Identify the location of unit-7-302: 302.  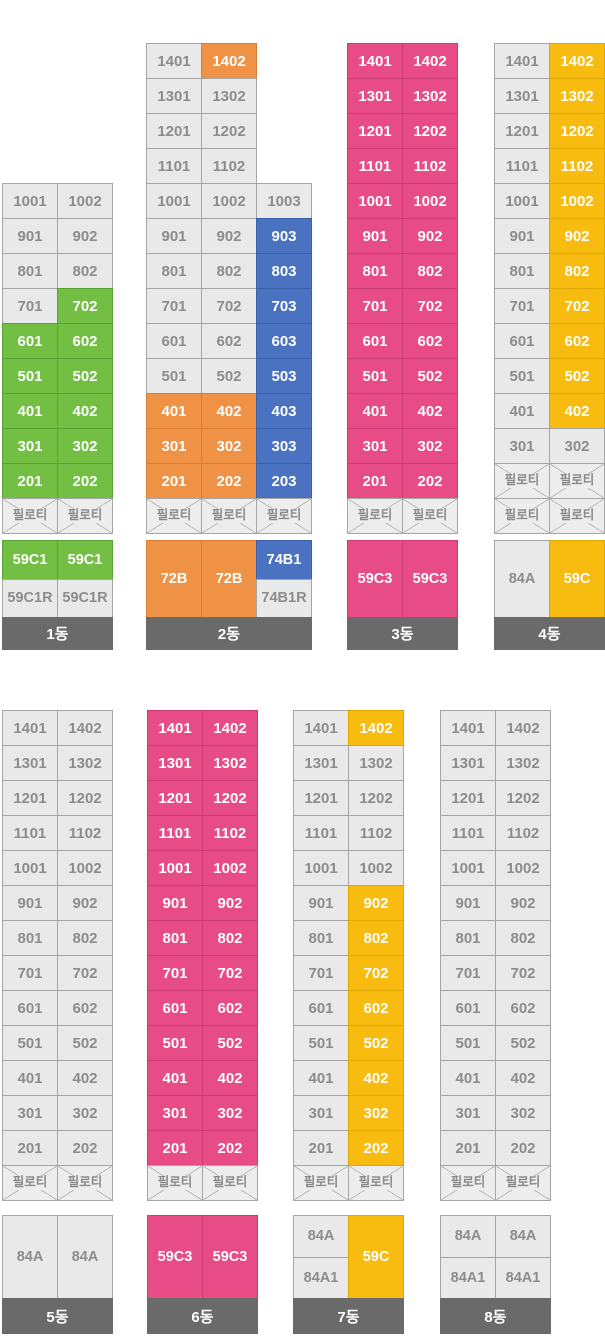
(376, 1113).